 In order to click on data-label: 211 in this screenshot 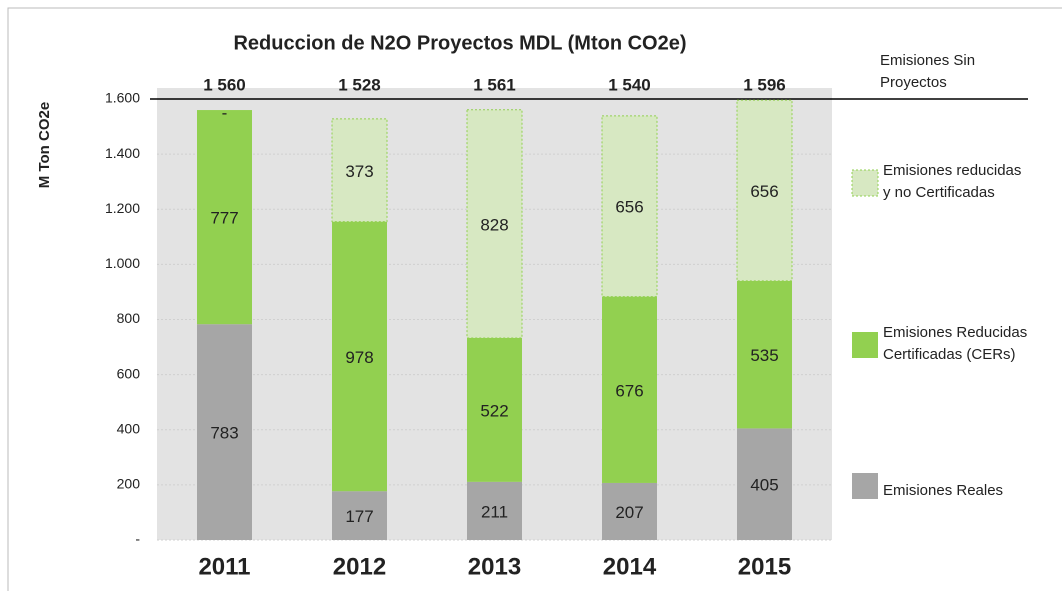, I will do `click(494, 511)`.